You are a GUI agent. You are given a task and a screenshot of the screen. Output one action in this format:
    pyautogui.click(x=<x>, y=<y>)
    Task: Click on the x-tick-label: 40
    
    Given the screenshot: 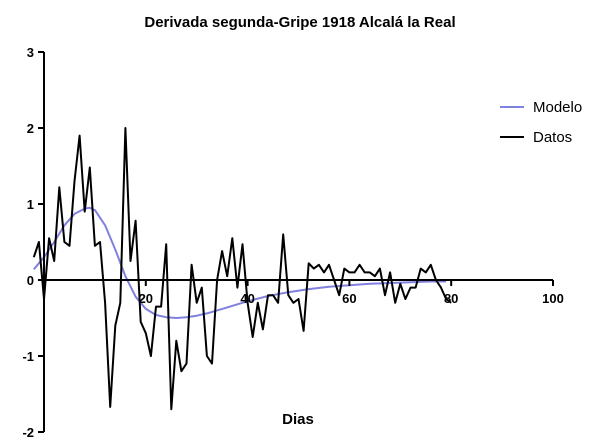 What is the action you would take?
    pyautogui.click(x=247, y=298)
    